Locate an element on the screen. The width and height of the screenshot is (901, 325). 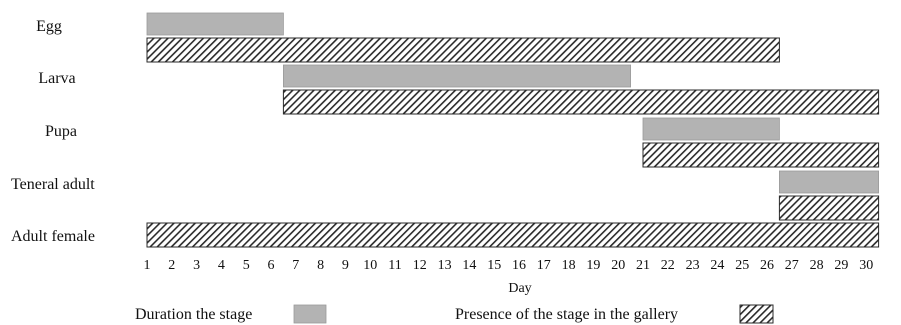
legend-swatch-presence is located at coordinates (756, 314).